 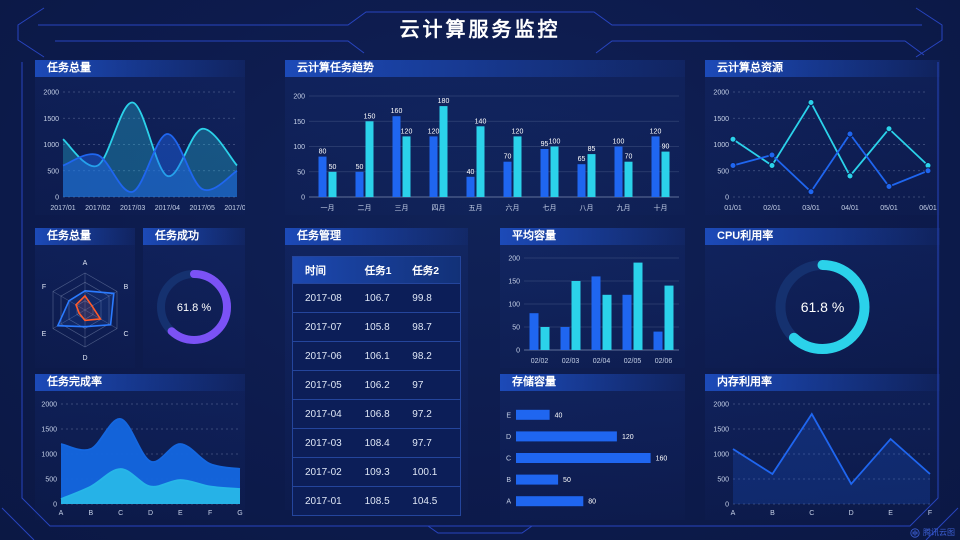 What do you see at coordinates (376, 500) in the screenshot?
I see `table-row: 2017-01 108.5 104.5` at bounding box center [376, 500].